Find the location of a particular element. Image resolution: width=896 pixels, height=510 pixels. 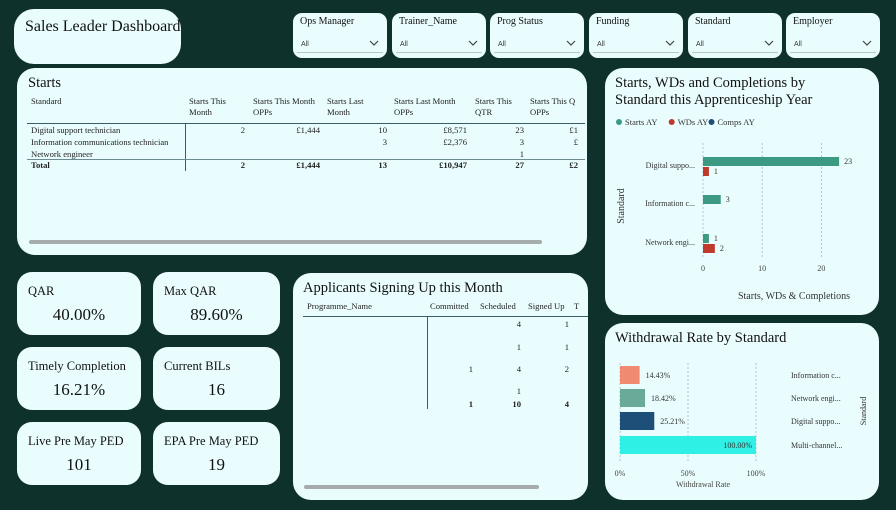

column-header: Programme_Name is located at coordinates (339, 306).